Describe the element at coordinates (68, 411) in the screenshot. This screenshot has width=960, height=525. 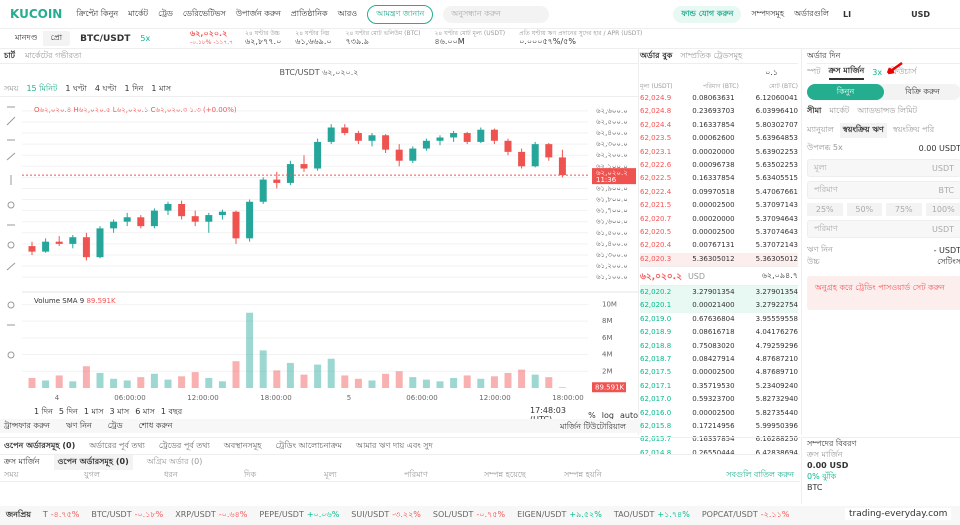
I see `range: 5 দিন` at that location.